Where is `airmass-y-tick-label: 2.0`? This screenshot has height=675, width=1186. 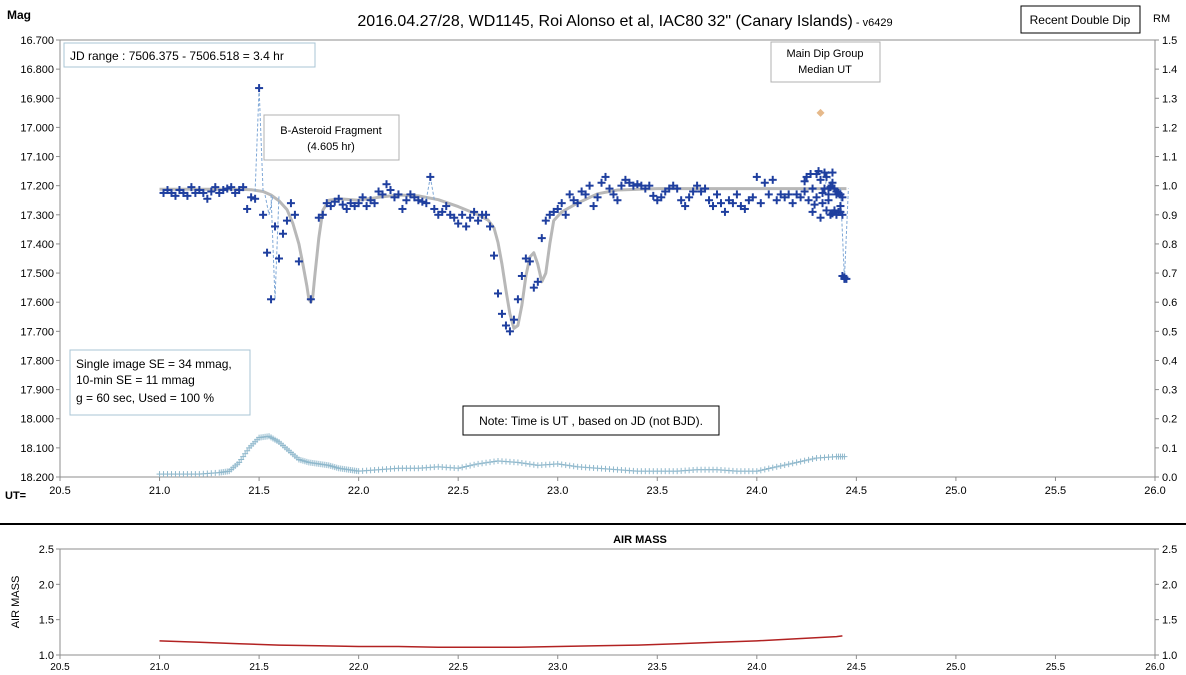
airmass-y-tick-label: 2.0 is located at coordinates (46, 585).